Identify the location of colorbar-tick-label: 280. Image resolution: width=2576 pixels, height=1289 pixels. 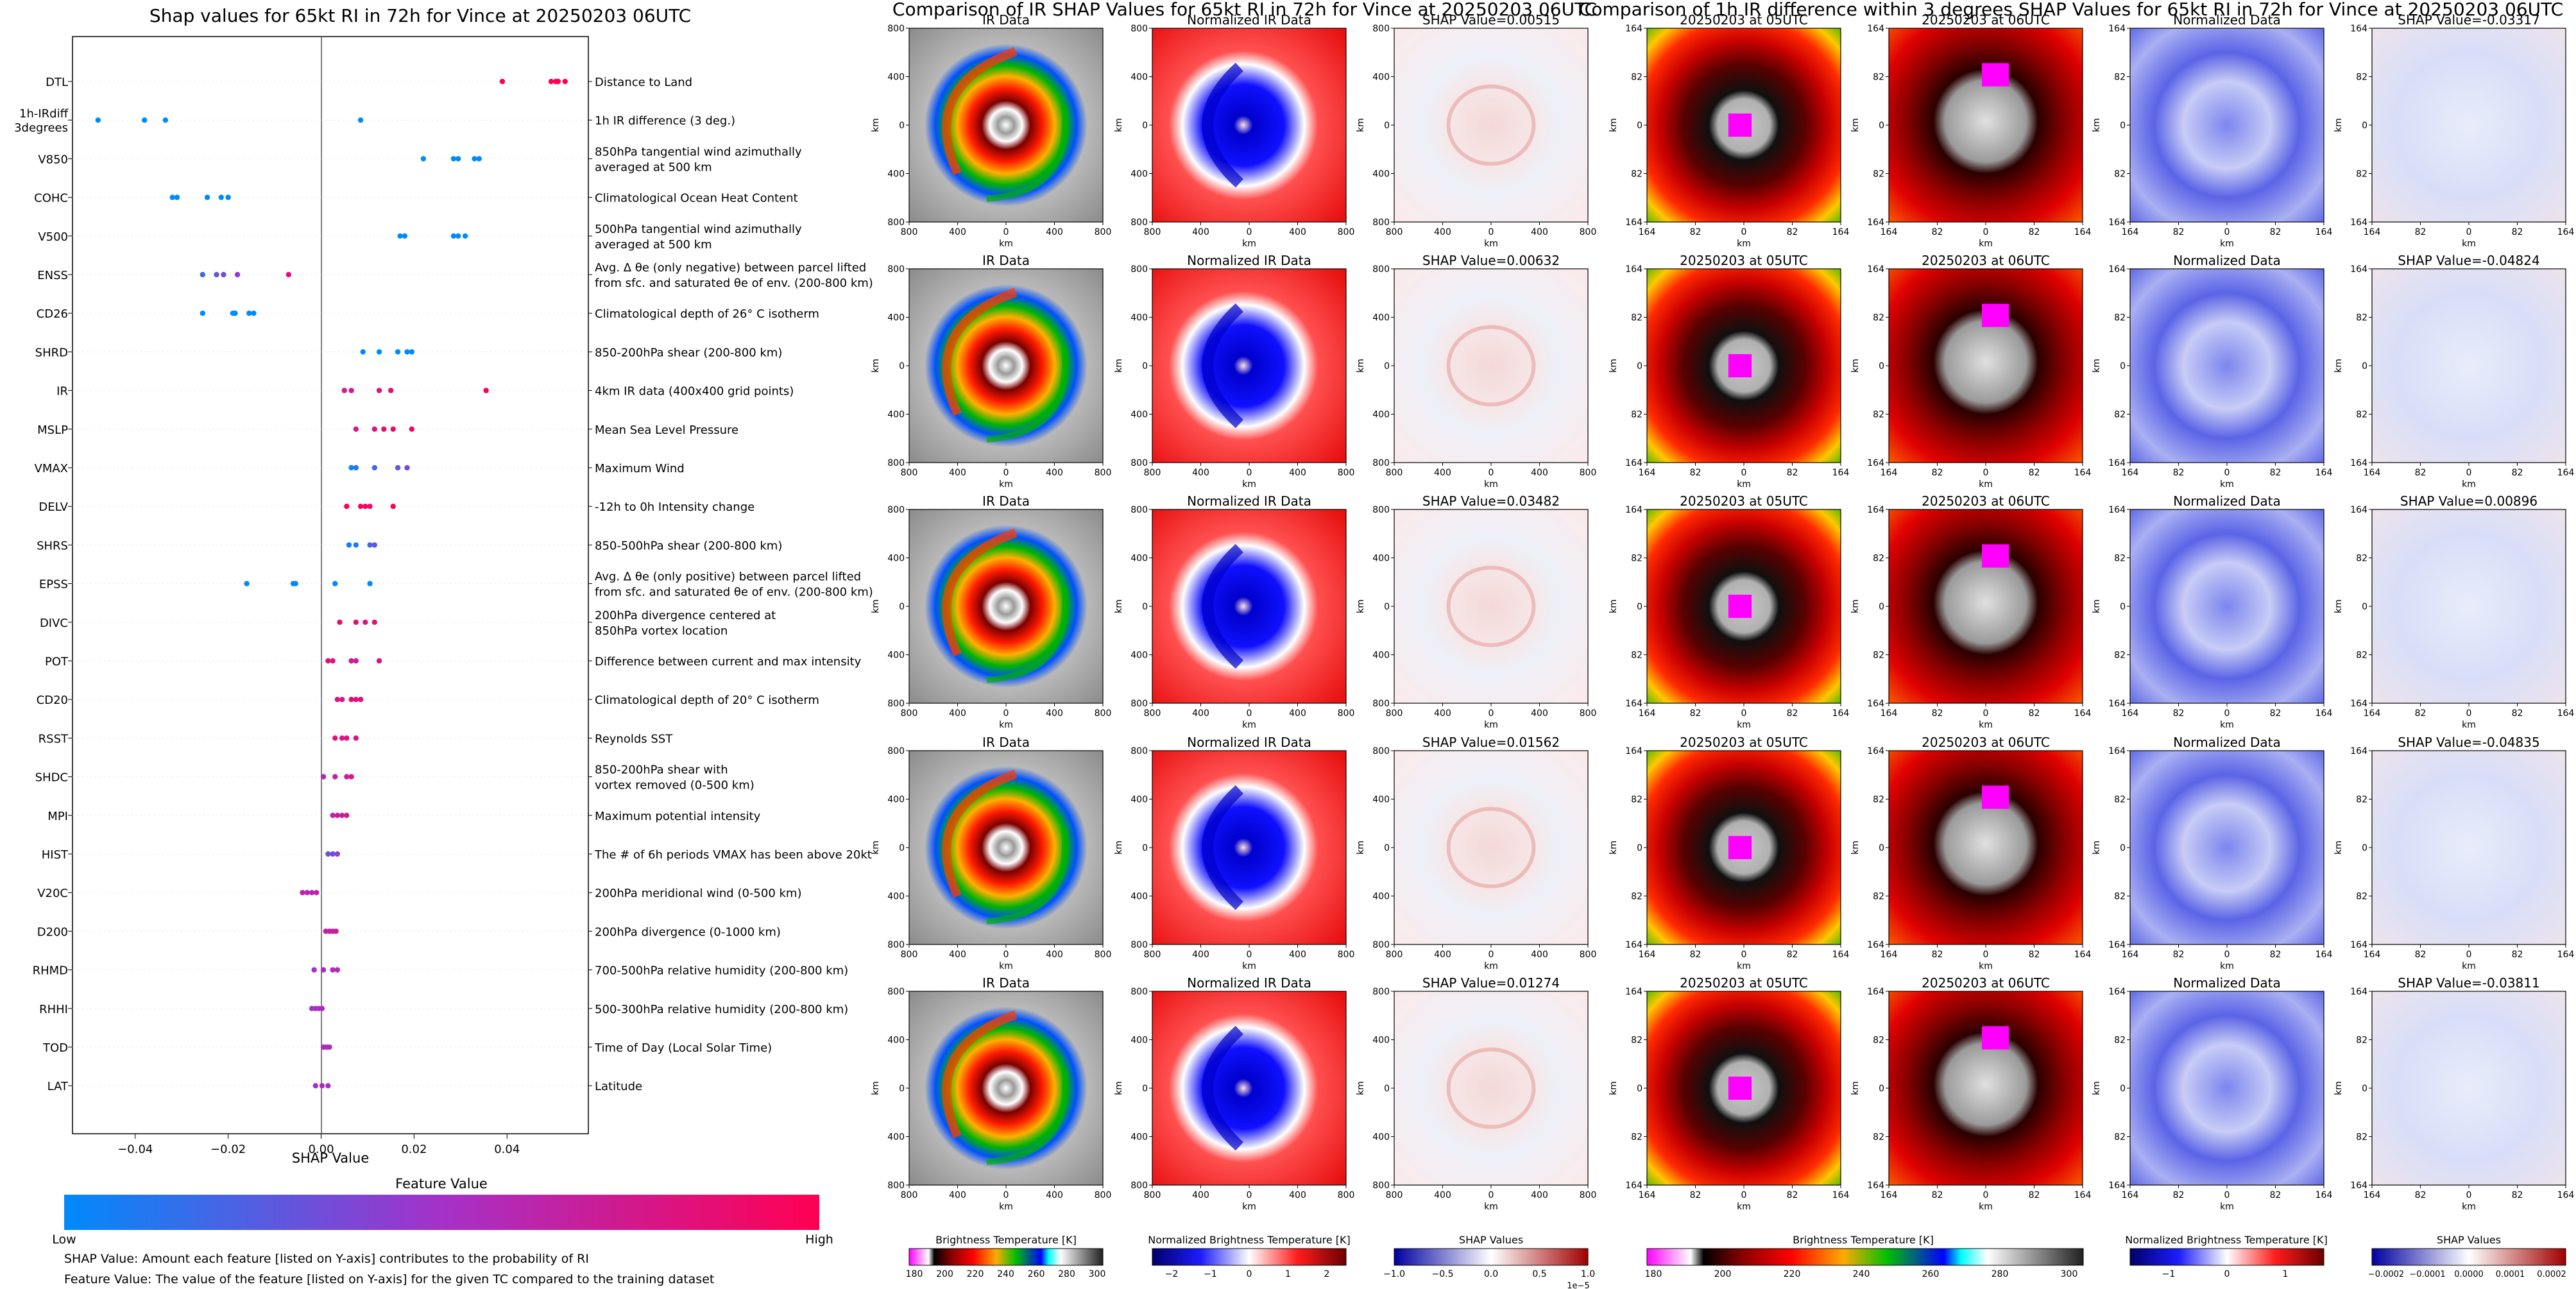
(1066, 1274).